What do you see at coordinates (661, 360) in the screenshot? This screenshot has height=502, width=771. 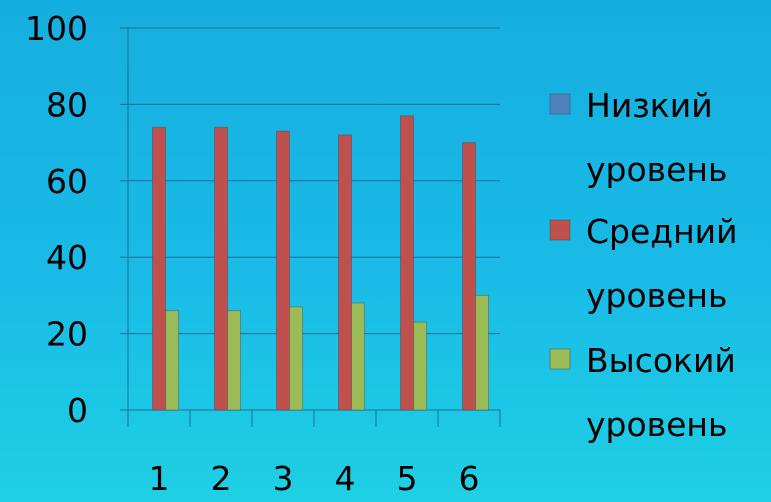 I see `legend-label: Высокий` at bounding box center [661, 360].